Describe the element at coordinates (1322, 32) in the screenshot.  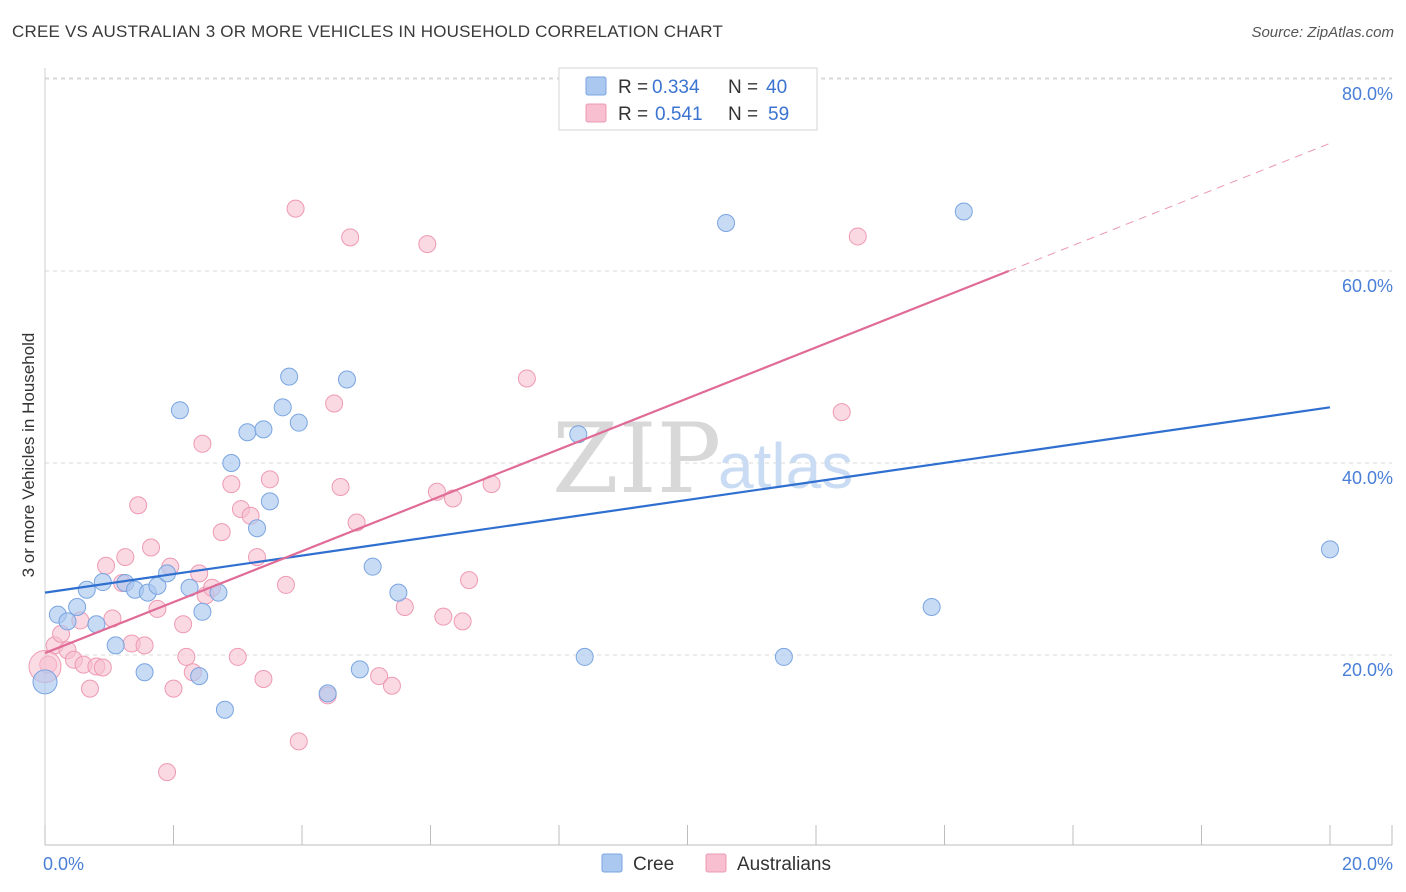
I see `source-label: Source: ZipAtlas.com` at that location.